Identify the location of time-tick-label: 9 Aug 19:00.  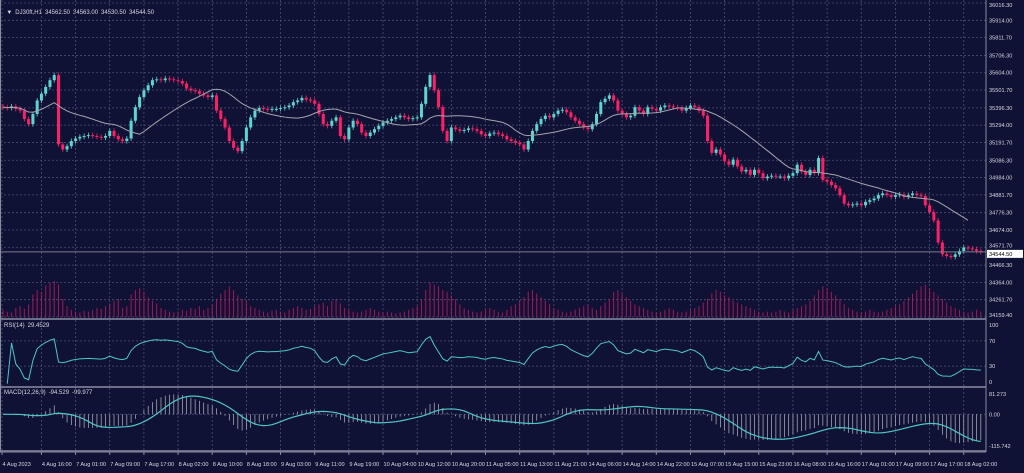
(364, 465).